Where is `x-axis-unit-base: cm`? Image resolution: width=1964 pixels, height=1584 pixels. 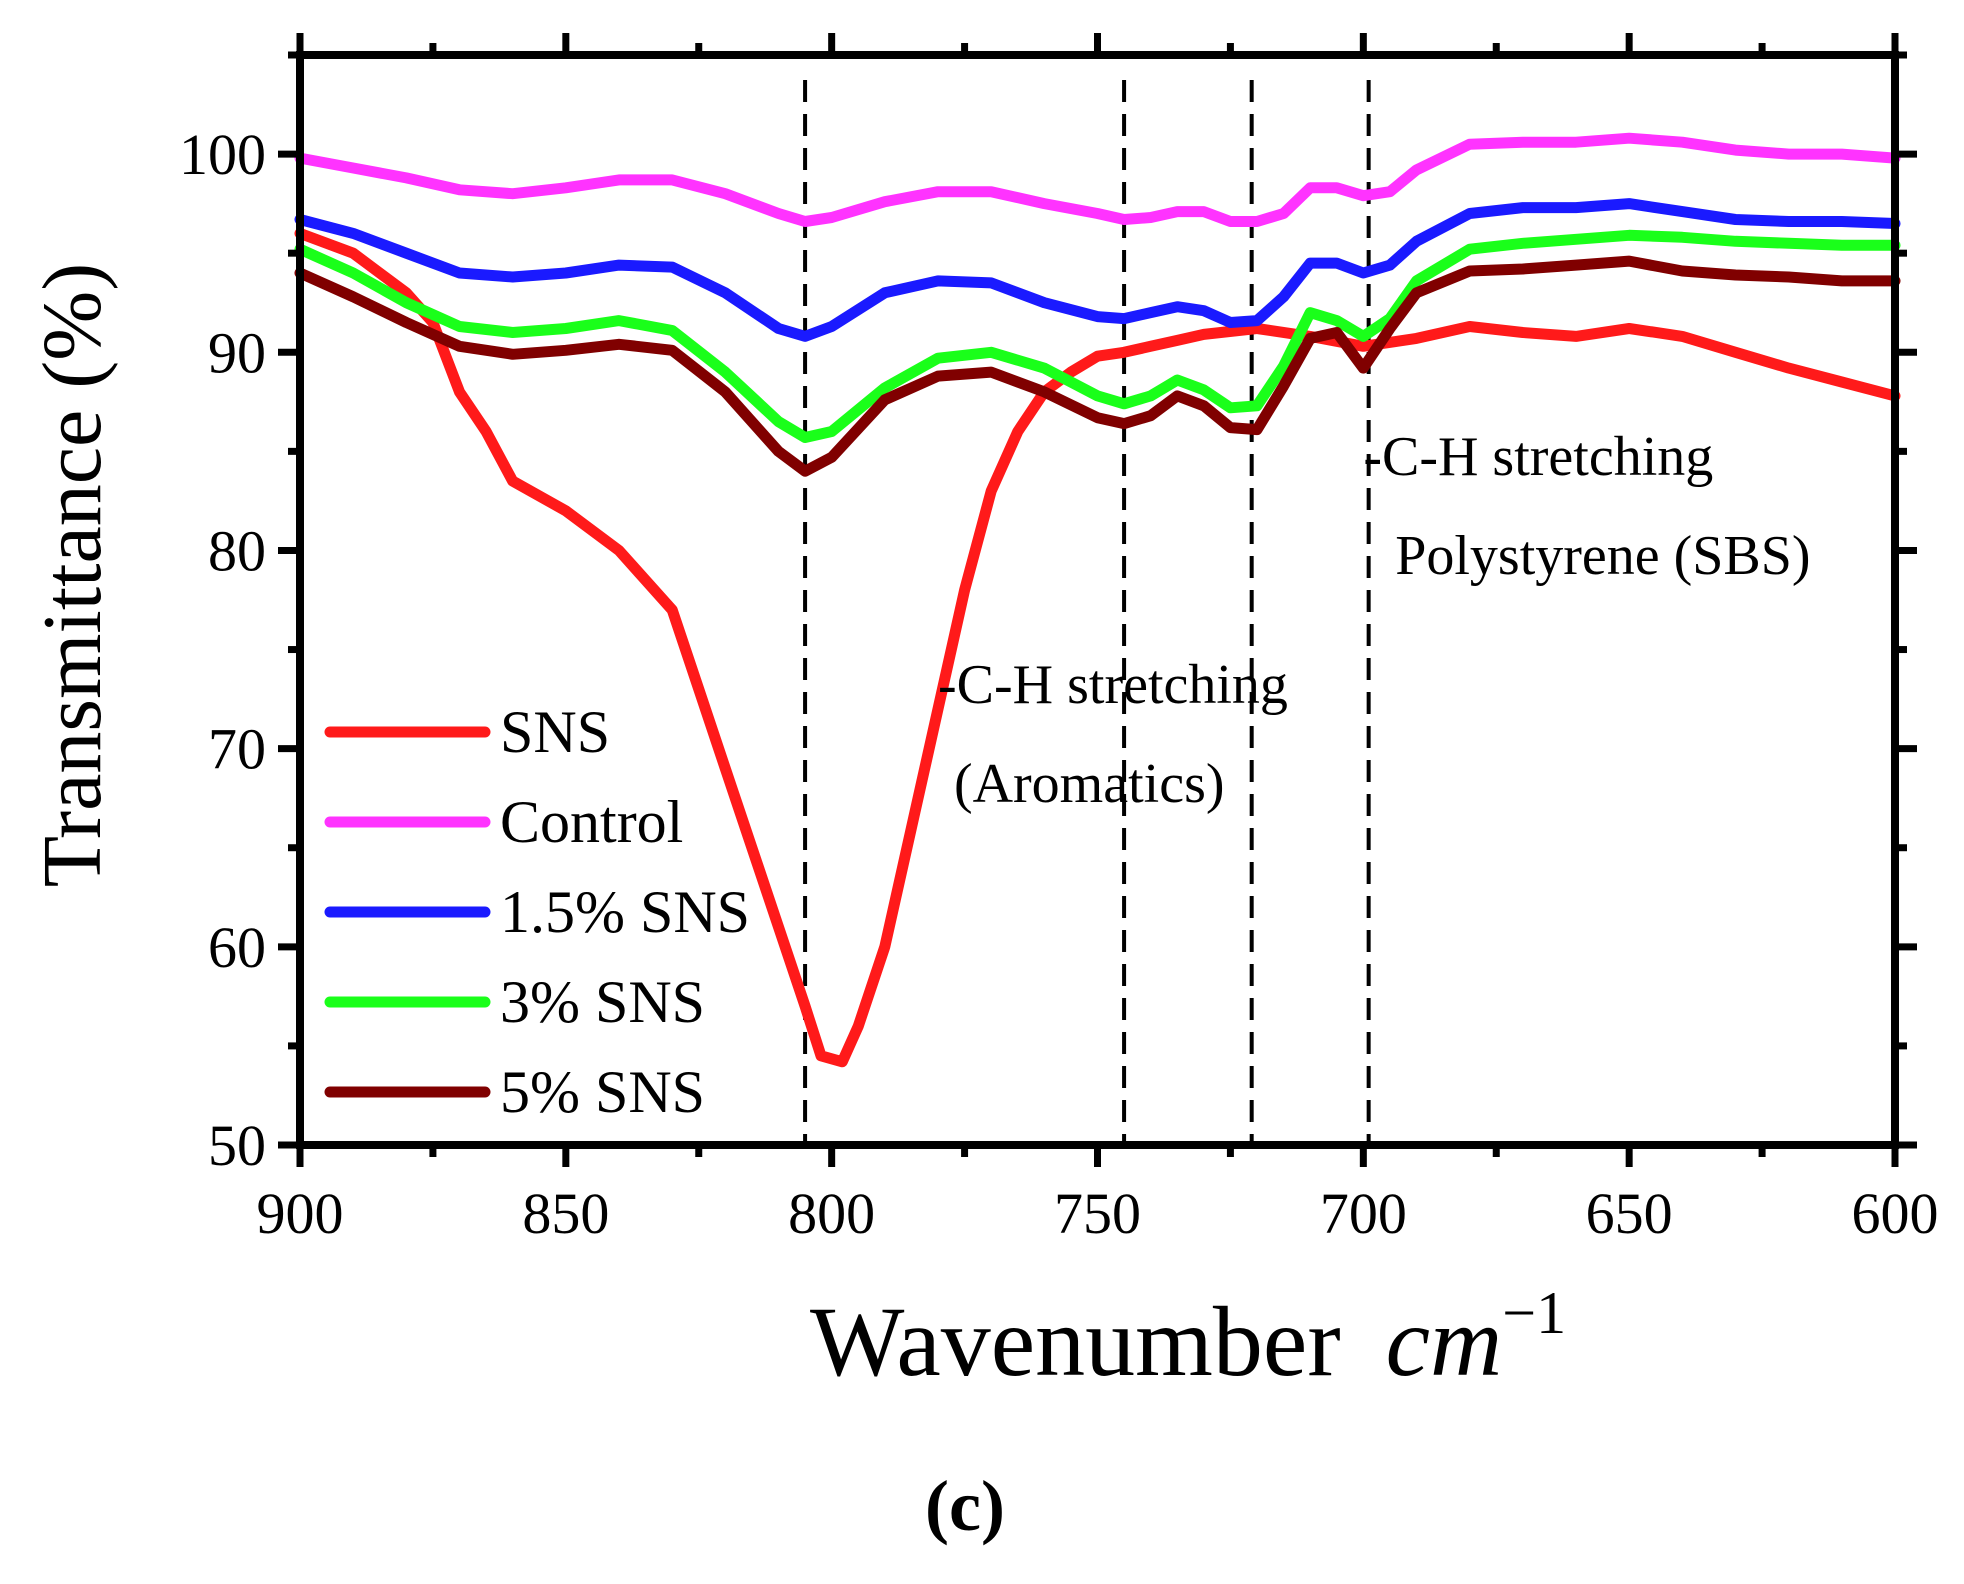
x-axis-unit-base: cm is located at coordinates (1444, 1341).